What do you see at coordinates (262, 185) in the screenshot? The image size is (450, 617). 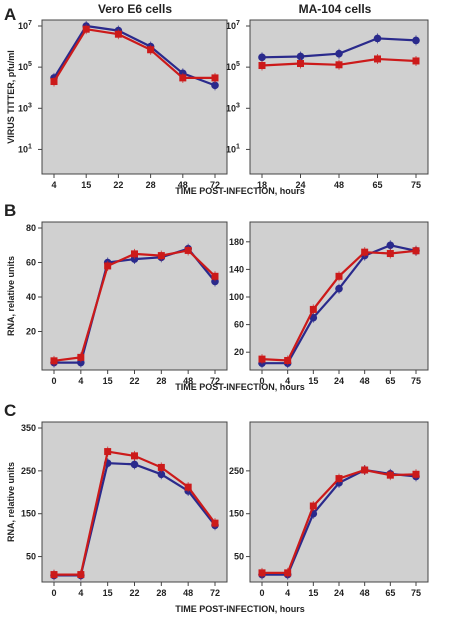 I see `x-tick-label: 18` at bounding box center [262, 185].